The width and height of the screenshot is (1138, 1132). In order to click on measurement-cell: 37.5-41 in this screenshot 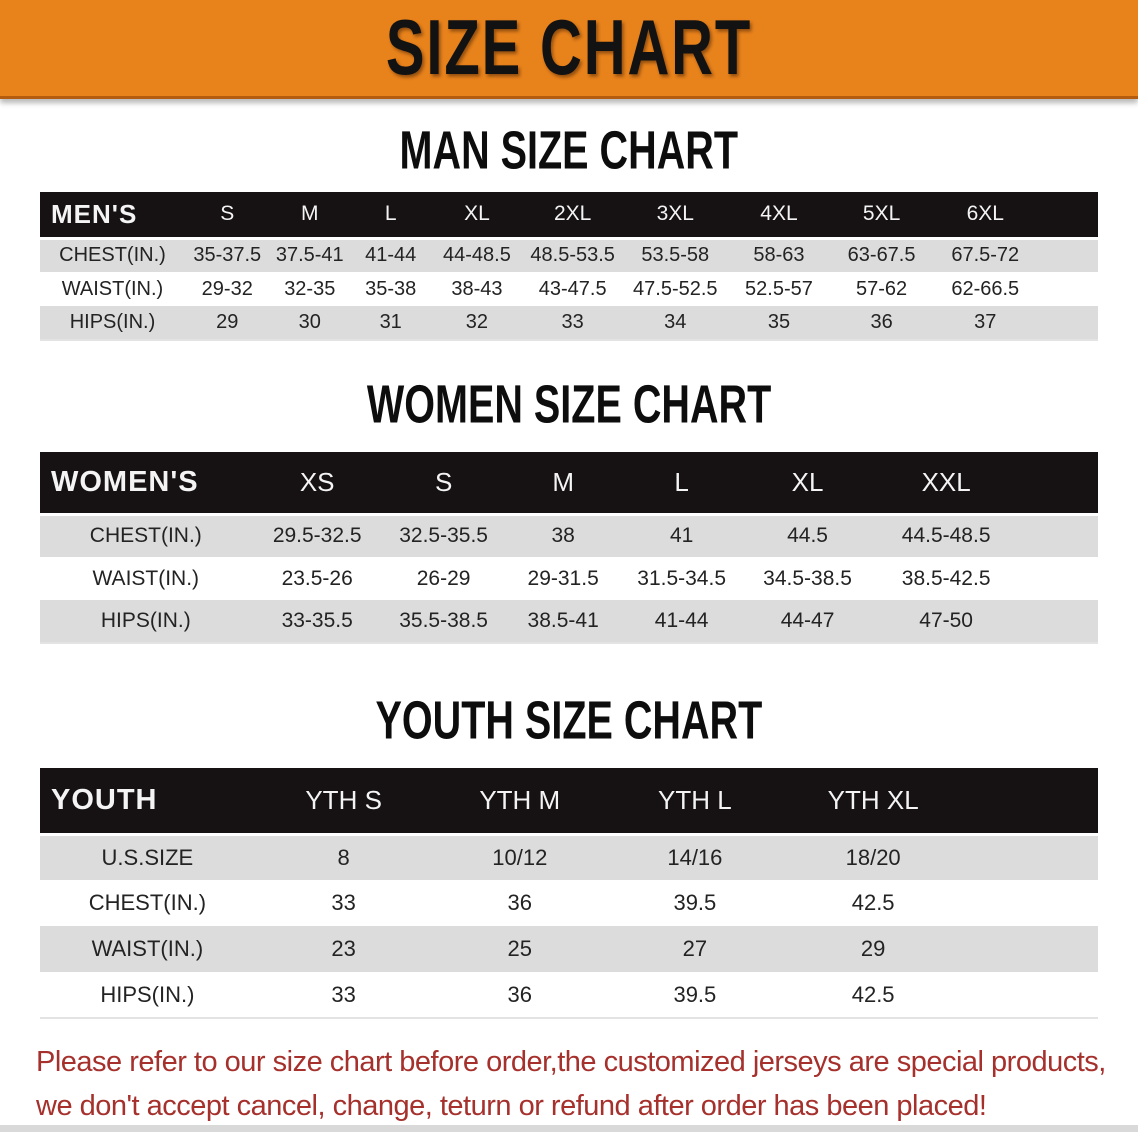, I will do `click(309, 254)`.